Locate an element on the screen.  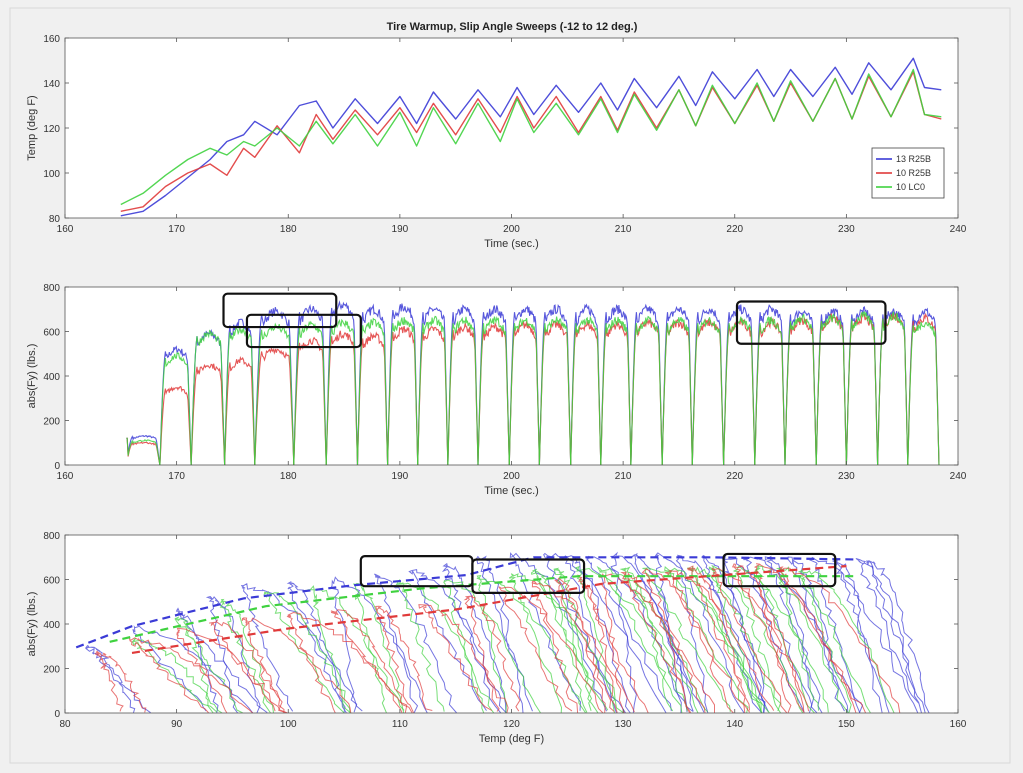
y-tick-label: 100 is located at coordinates (51, 174).